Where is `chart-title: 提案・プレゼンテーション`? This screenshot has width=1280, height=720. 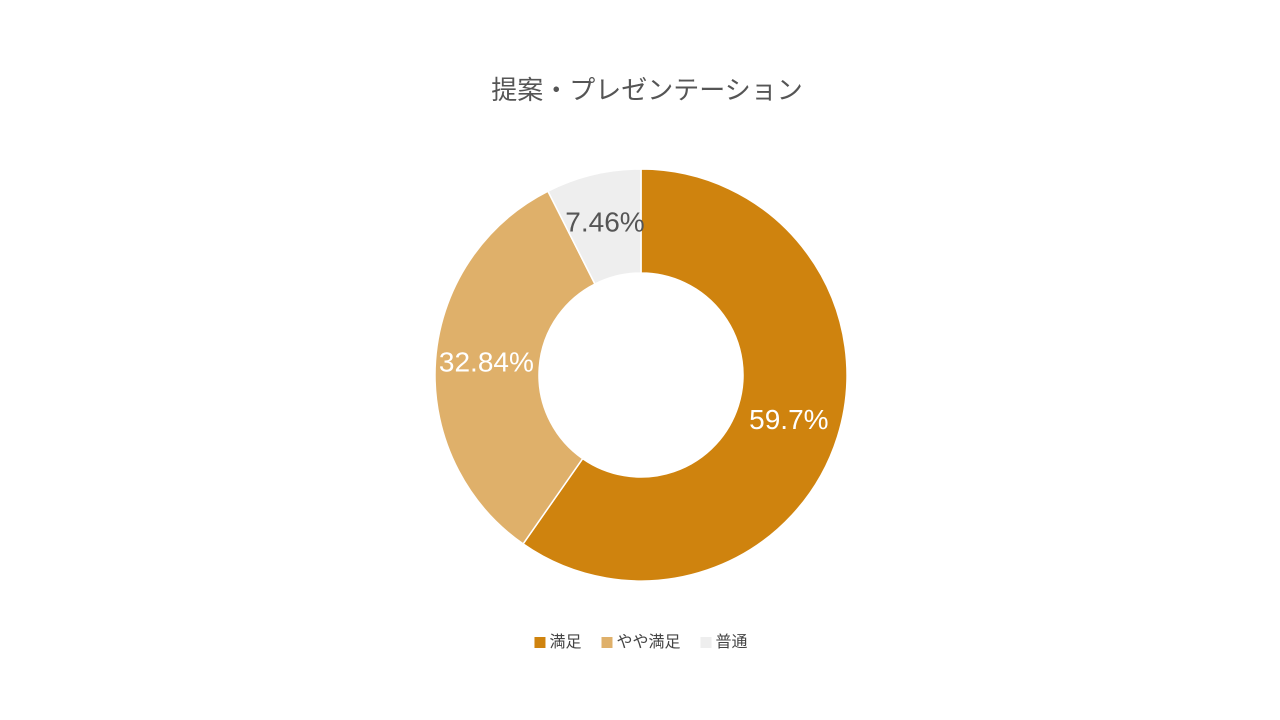 chart-title: 提案・プレゼンテーション is located at coordinates (646, 90).